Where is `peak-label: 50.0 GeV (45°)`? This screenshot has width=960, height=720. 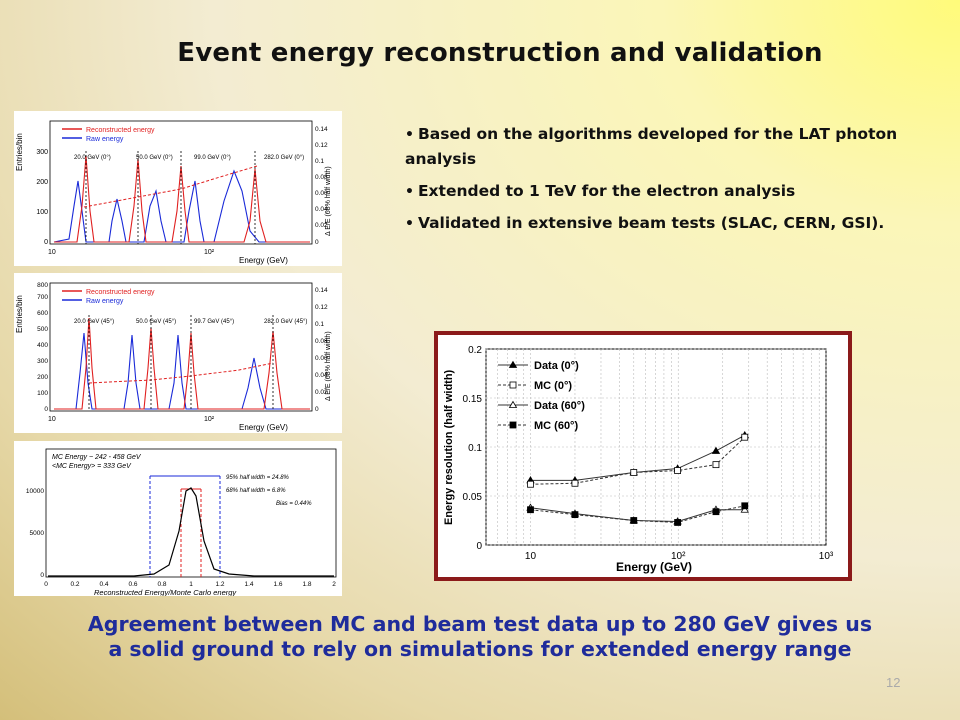 peak-label: 50.0 GeV (45°) is located at coordinates (156, 322).